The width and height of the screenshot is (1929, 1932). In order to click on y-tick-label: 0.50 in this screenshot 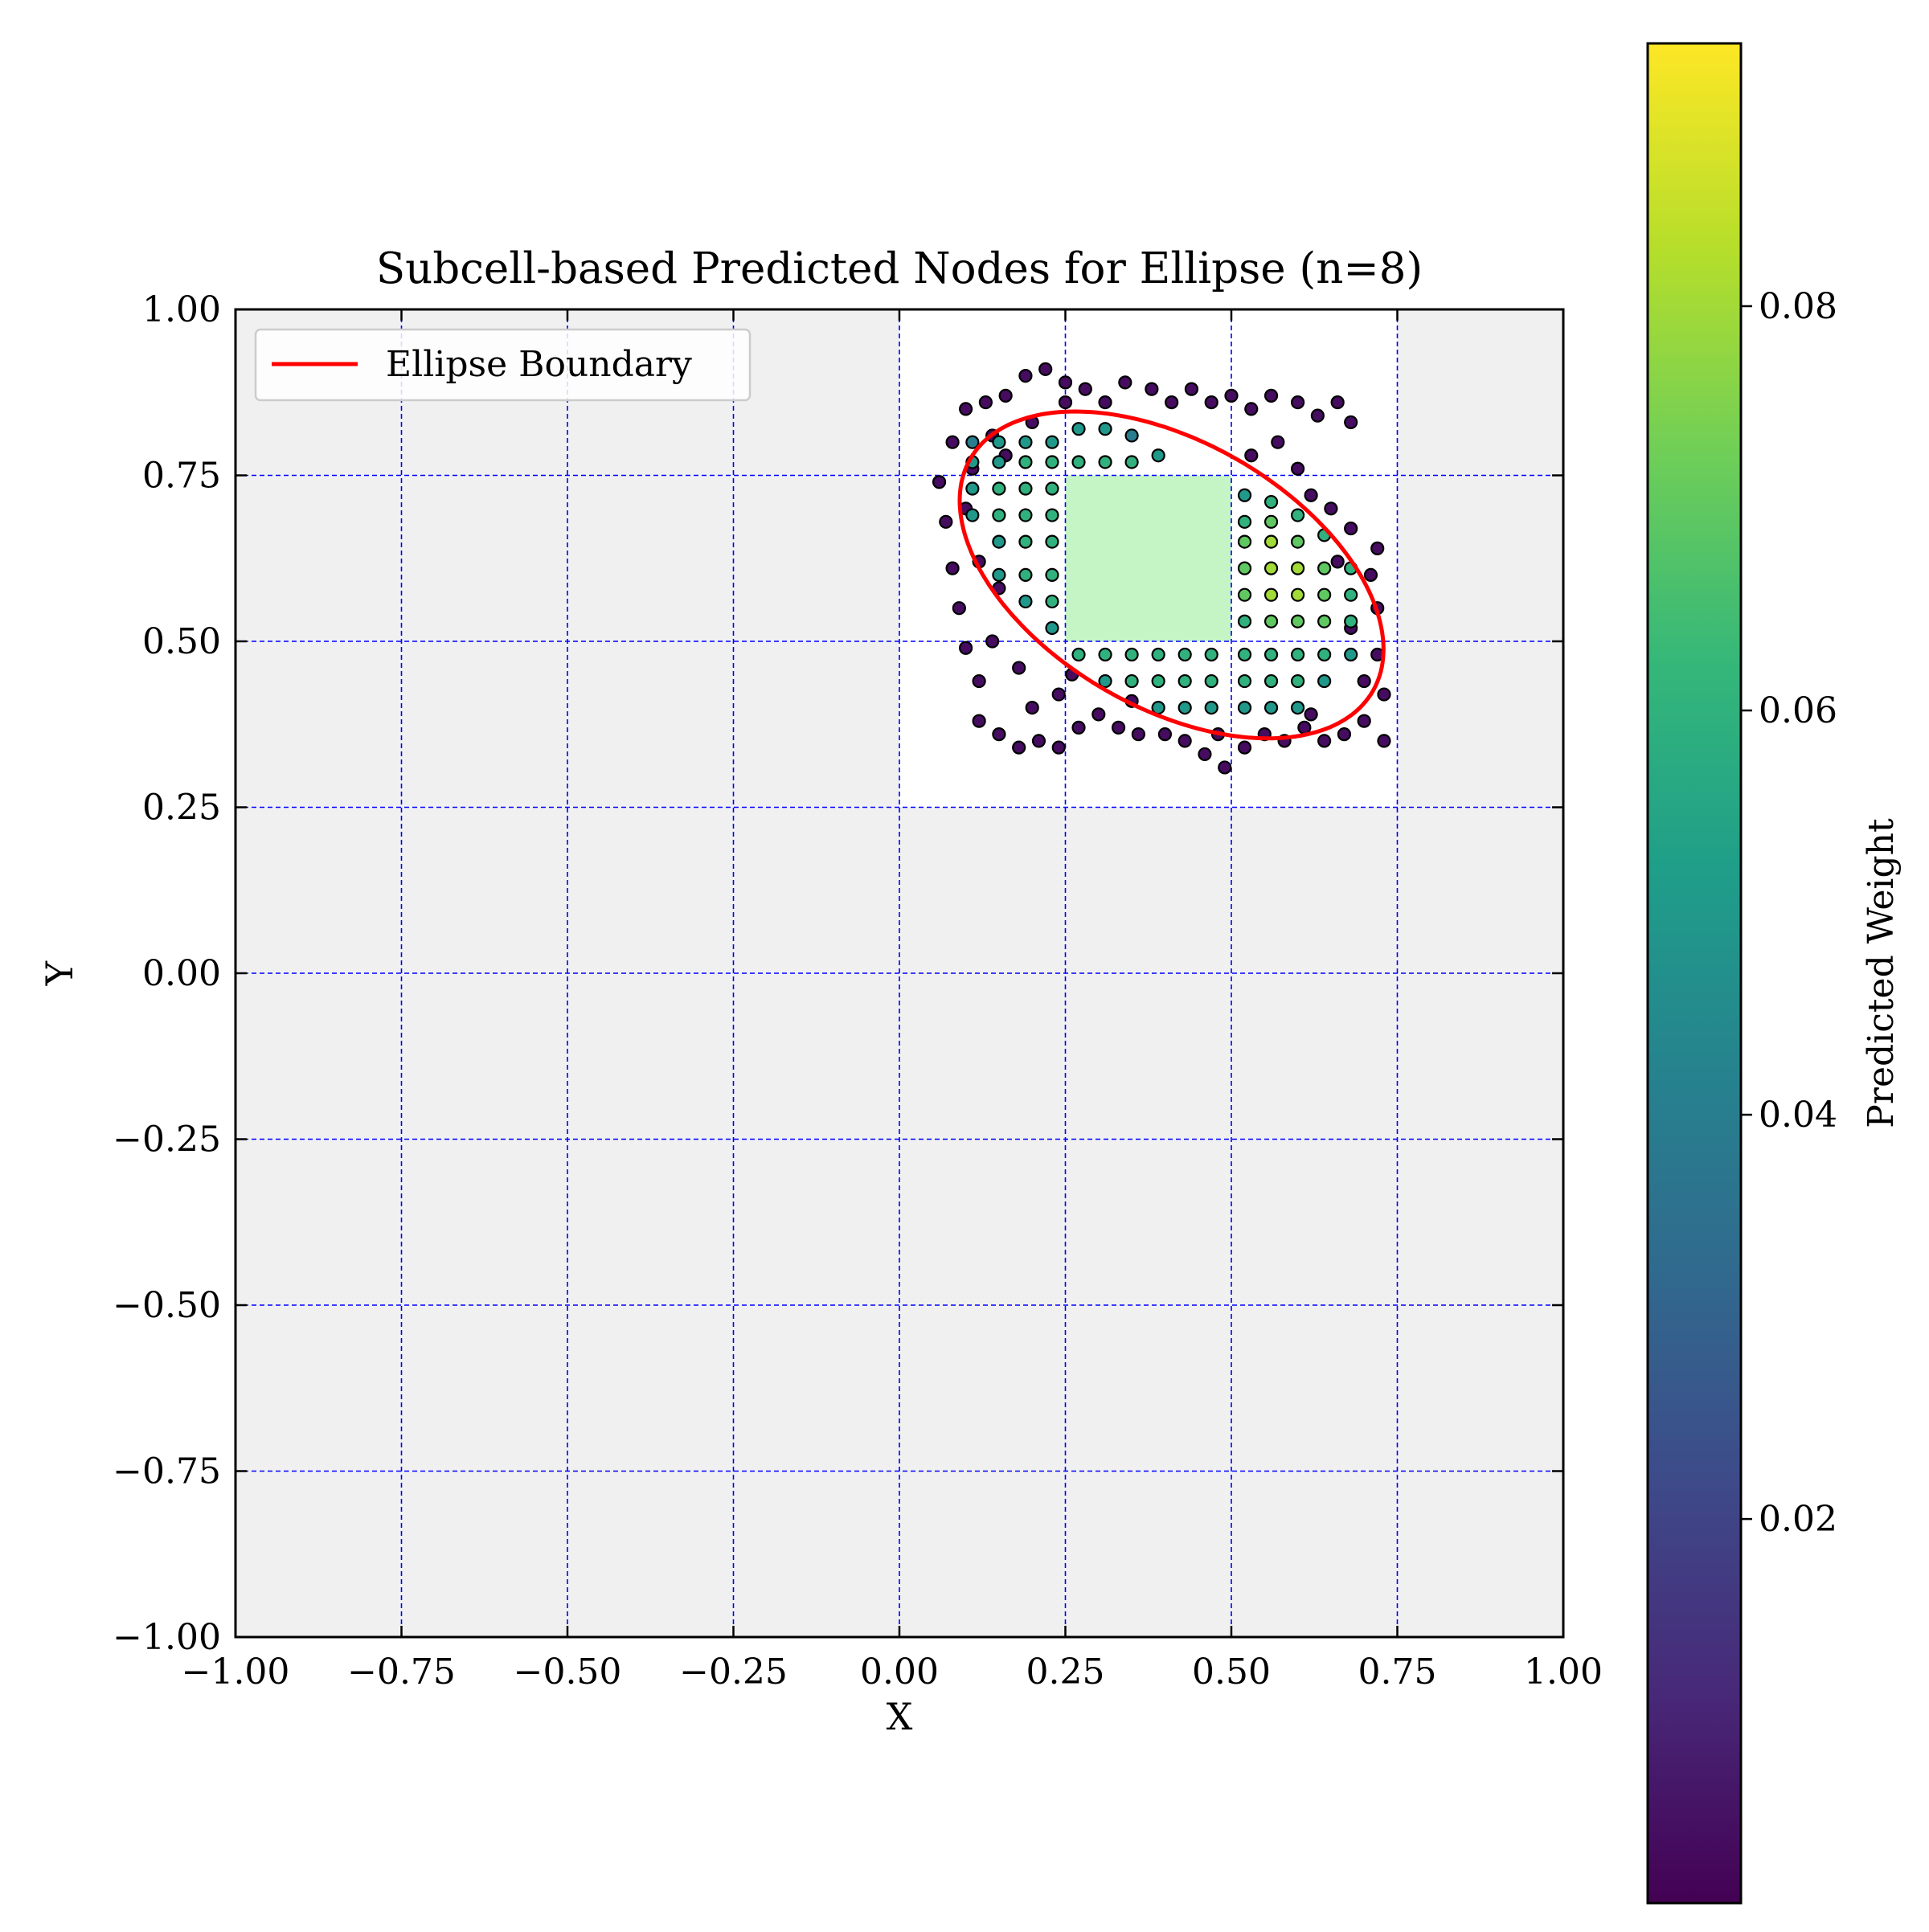, I will do `click(181, 641)`.